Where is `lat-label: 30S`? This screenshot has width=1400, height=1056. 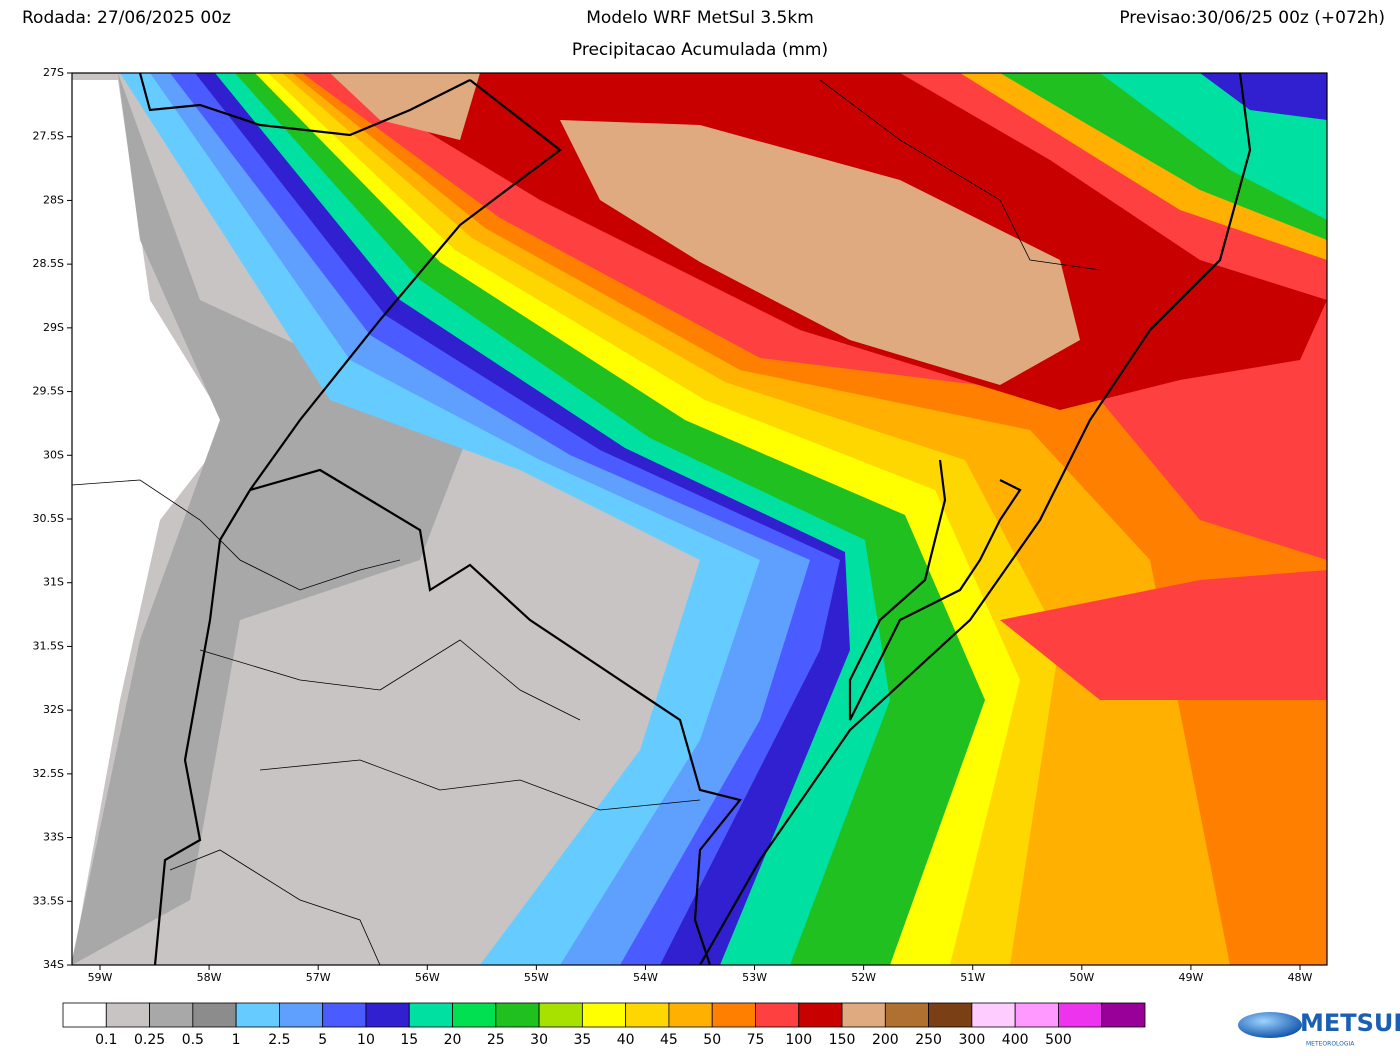
lat-label: 30S is located at coordinates (53, 454).